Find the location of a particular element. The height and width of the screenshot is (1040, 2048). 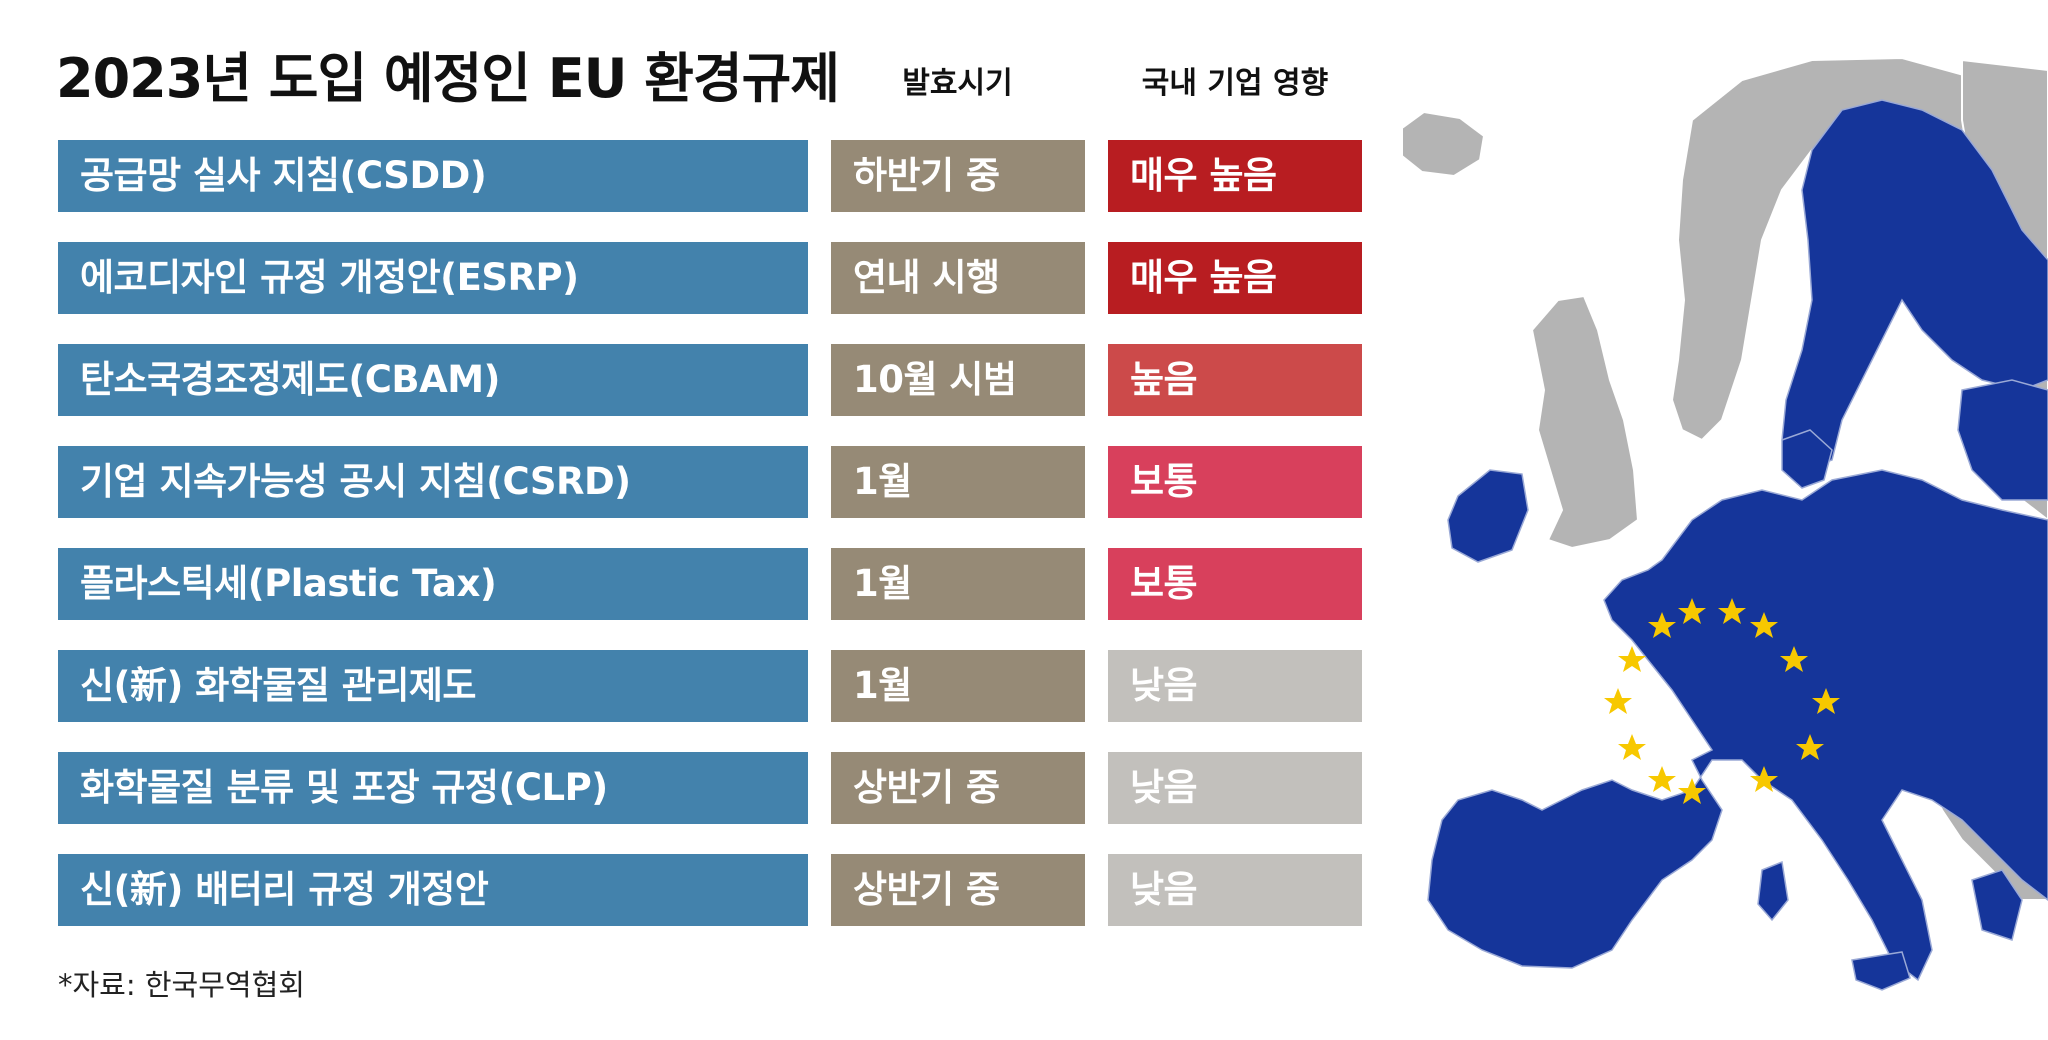

domestic-impact: 높음 is located at coordinates (1235, 380).